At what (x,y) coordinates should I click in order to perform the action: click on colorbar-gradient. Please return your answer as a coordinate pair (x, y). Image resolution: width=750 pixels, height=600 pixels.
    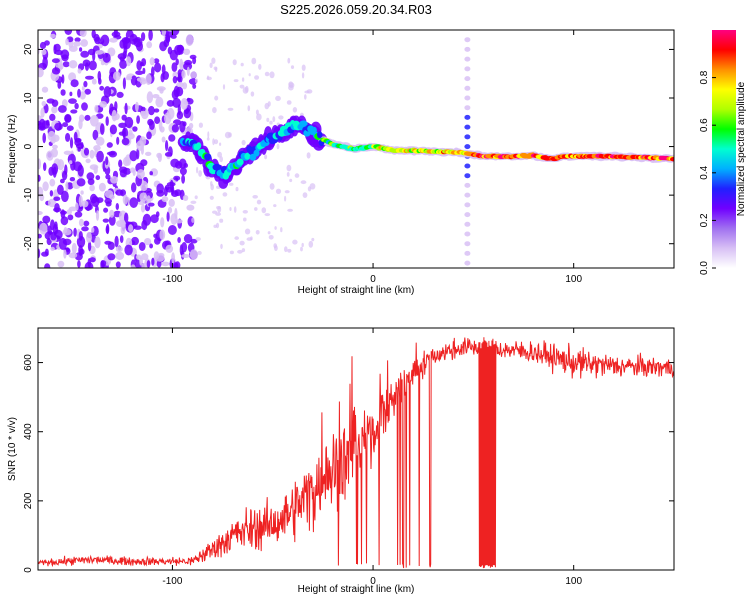
    Looking at the image, I should click on (724, 149).